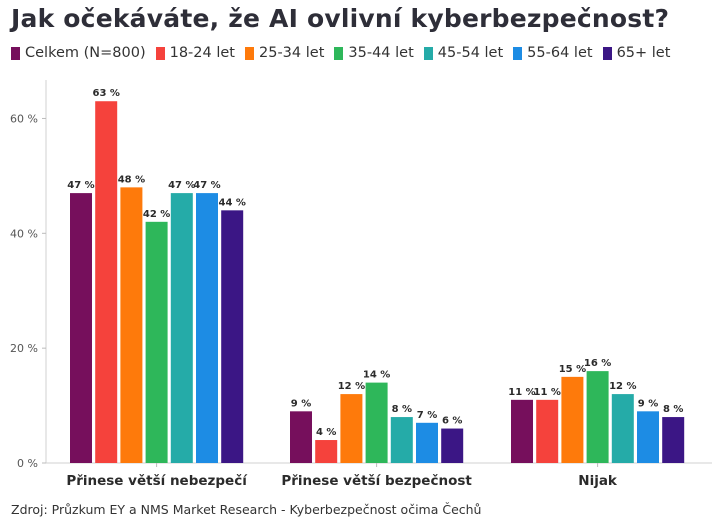 This screenshot has height=525, width=720. I want to click on data-label: 63 %, so click(105, 93).